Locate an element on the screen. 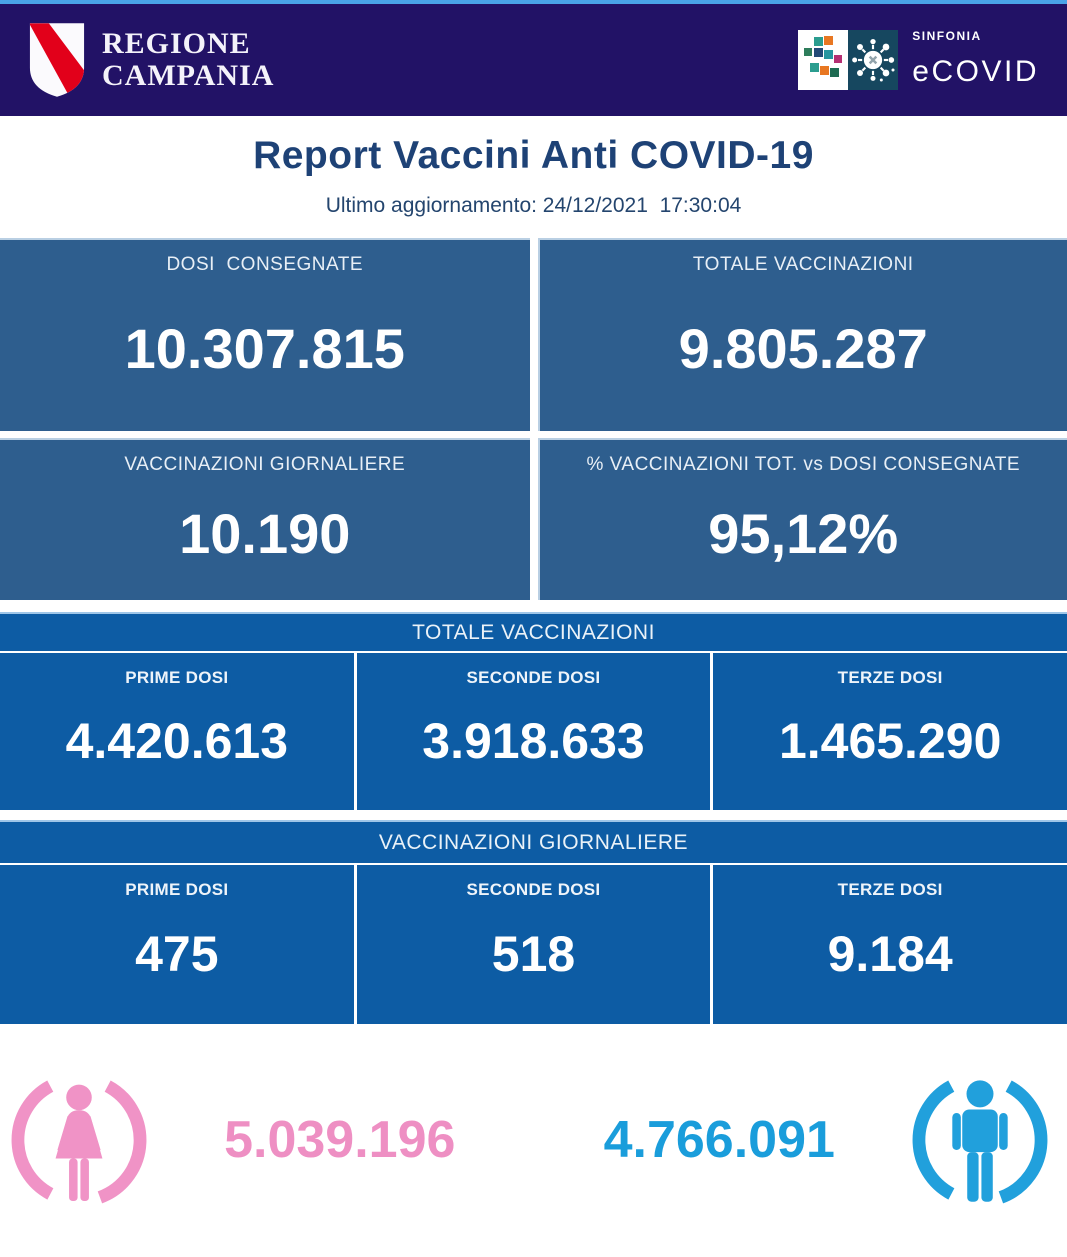 The width and height of the screenshot is (1067, 1257). kpi-value: 95,12% is located at coordinates (803, 533).